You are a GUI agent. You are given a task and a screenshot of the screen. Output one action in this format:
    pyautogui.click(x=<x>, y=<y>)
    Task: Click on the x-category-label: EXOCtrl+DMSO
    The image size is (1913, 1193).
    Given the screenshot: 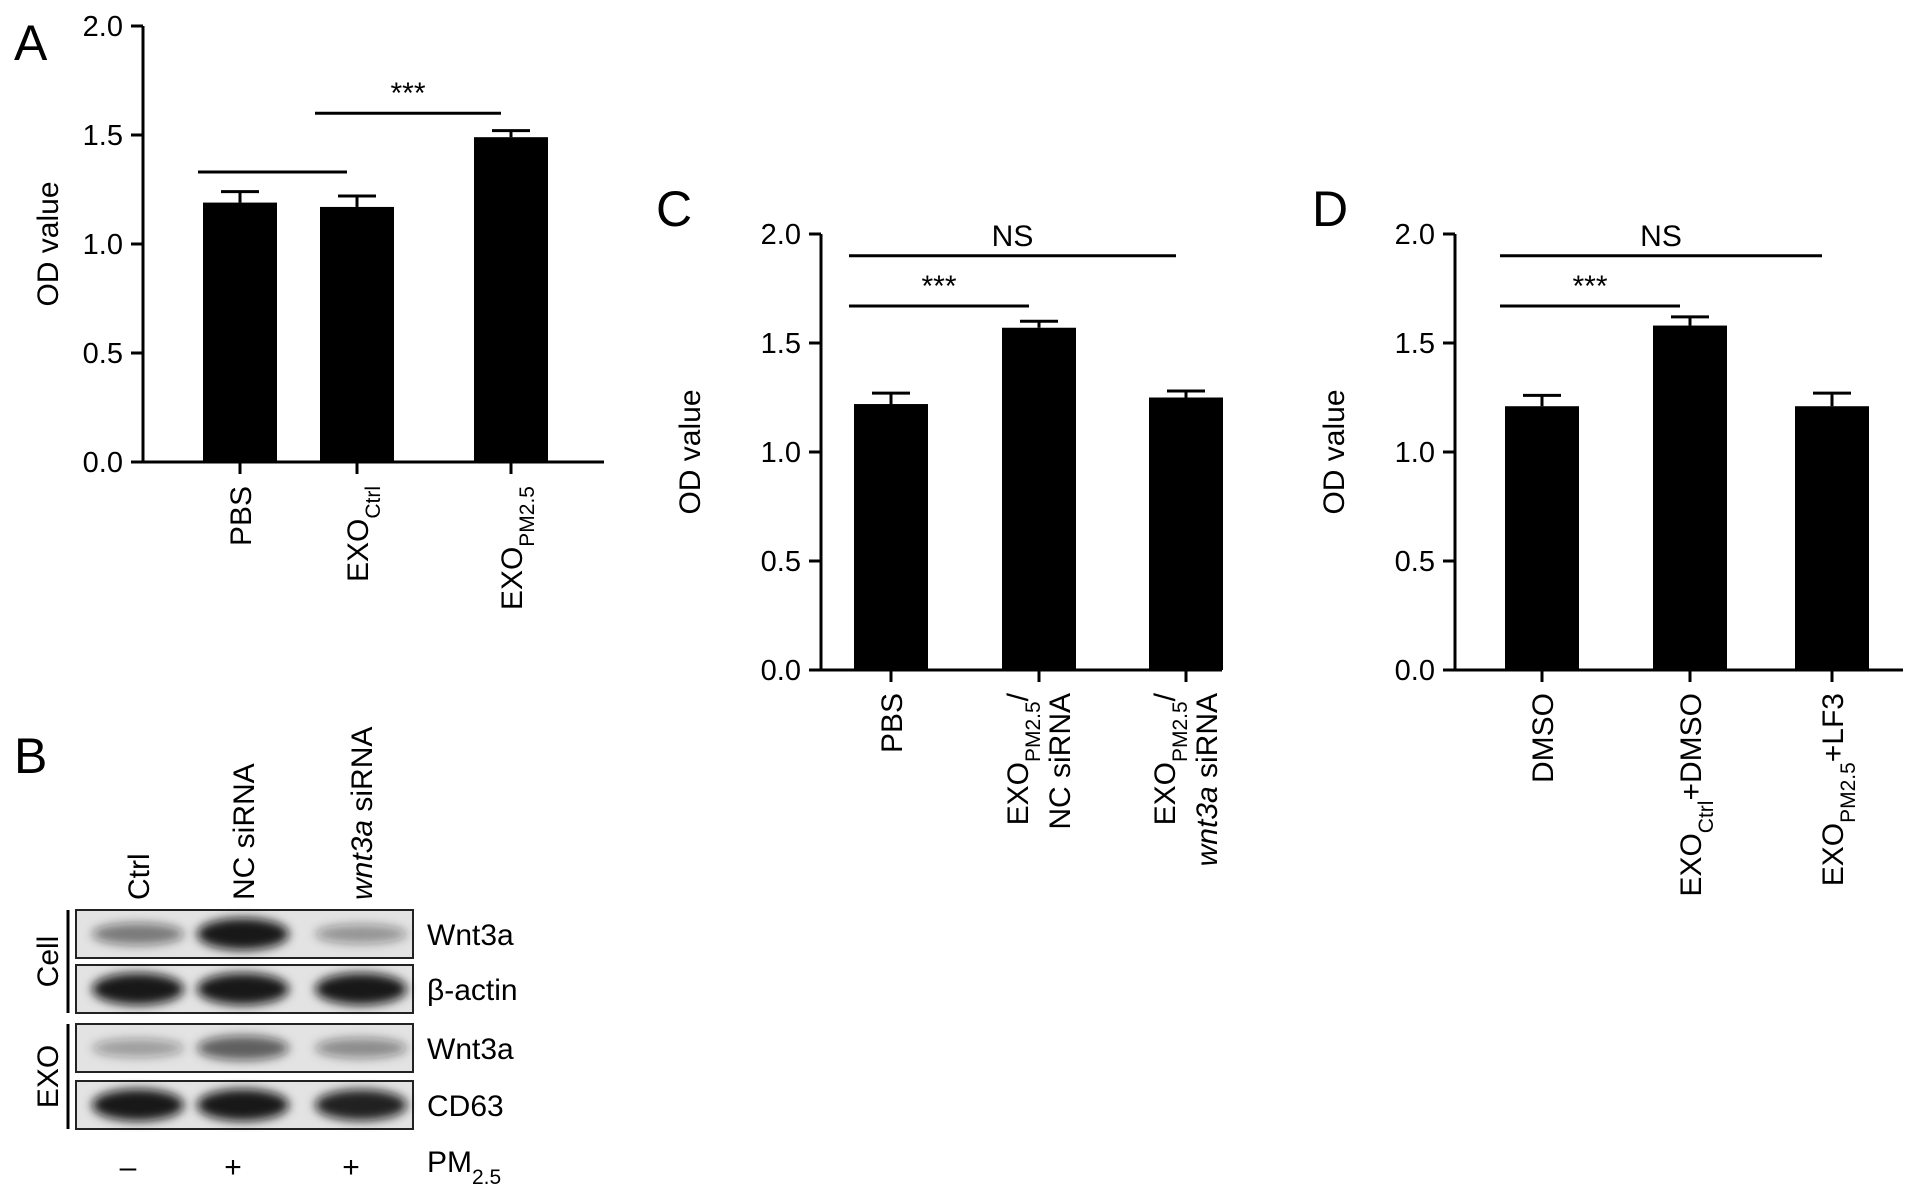 What is the action you would take?
    pyautogui.click(x=1696, y=795)
    